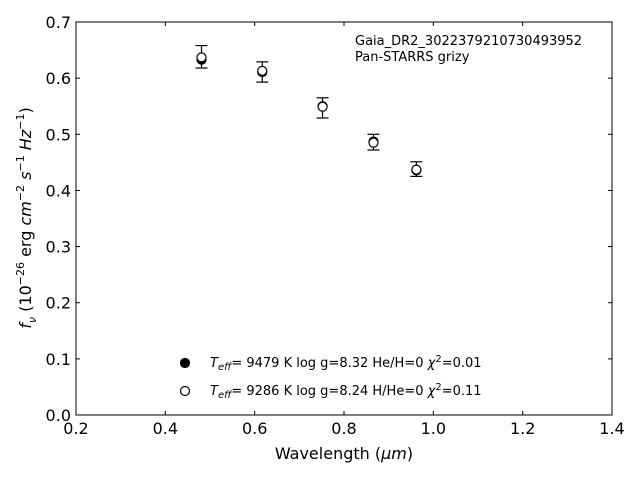 The image size is (640, 480). What do you see at coordinates (58, 359) in the screenshot?
I see `y-tick-label: 0.1` at bounding box center [58, 359].